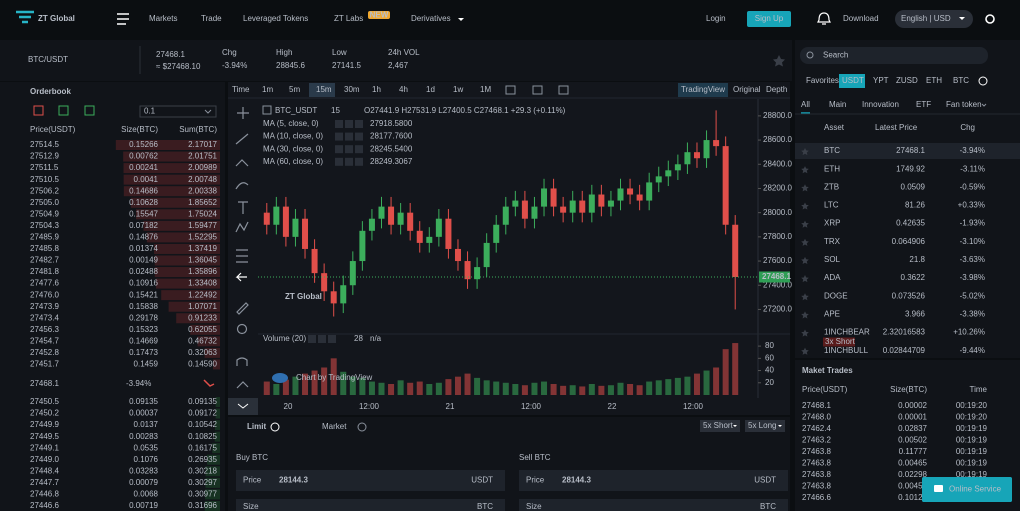  I want to click on interval-button: 1M, so click(485, 89).